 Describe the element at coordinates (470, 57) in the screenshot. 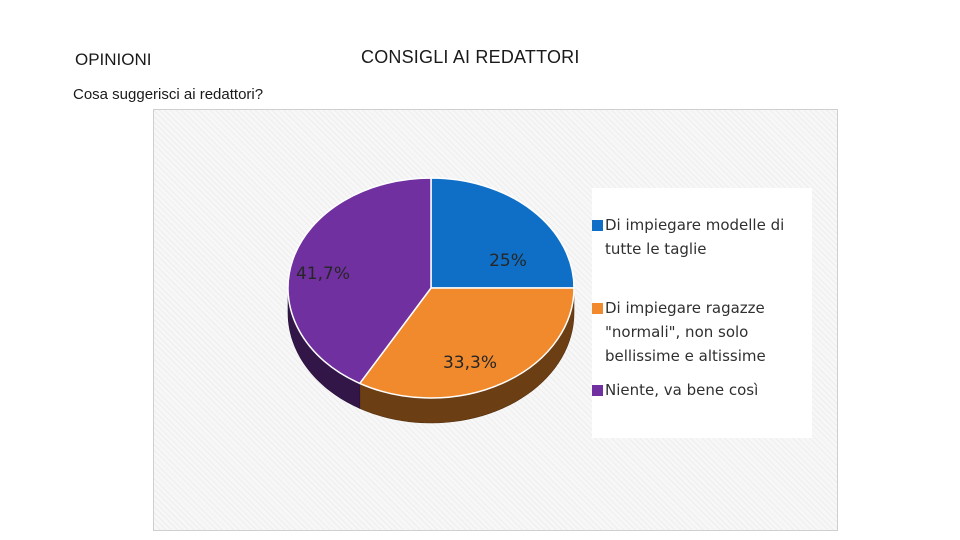

I see `slide-title: CONSIGLI AI REDATTORI` at that location.